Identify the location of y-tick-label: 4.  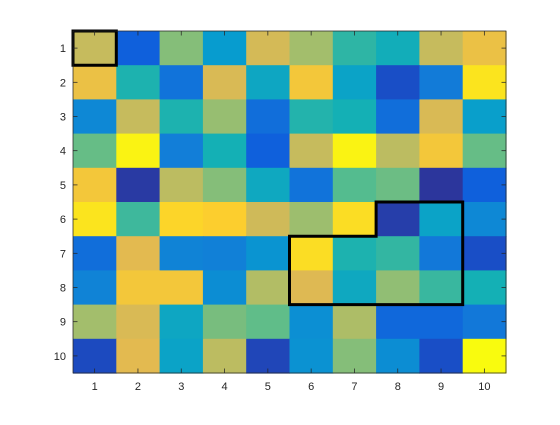
(63, 152).